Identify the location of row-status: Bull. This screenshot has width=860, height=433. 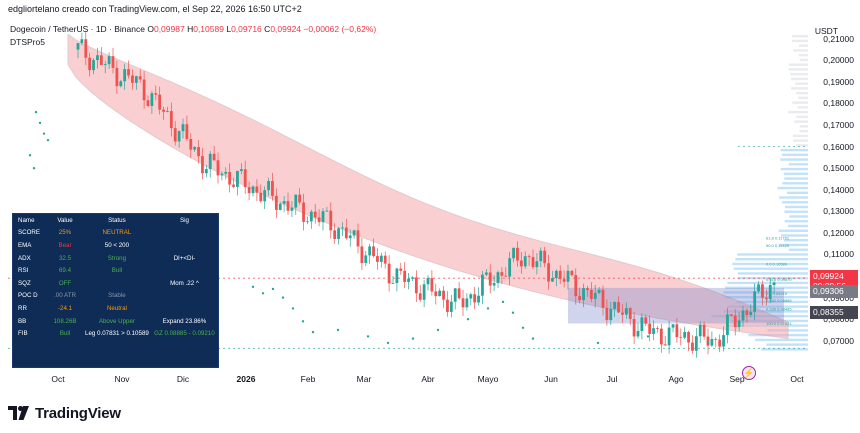
(117, 270).